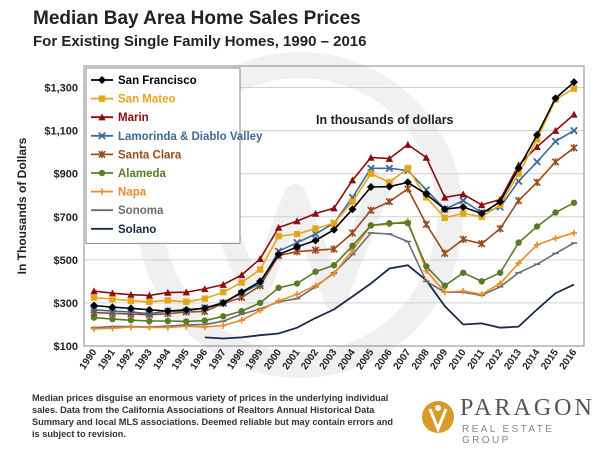 The image size is (602, 453). What do you see at coordinates (508, 435) in the screenshot?
I see `logo-tagline: REAL ESTATE GROUP` at bounding box center [508, 435].